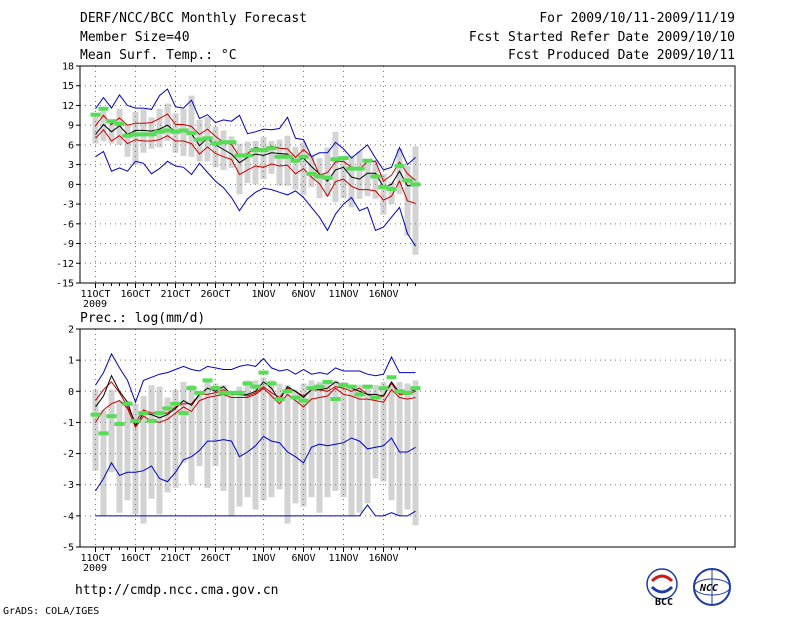  I want to click on y-tick-label: -9, so click(68, 244).